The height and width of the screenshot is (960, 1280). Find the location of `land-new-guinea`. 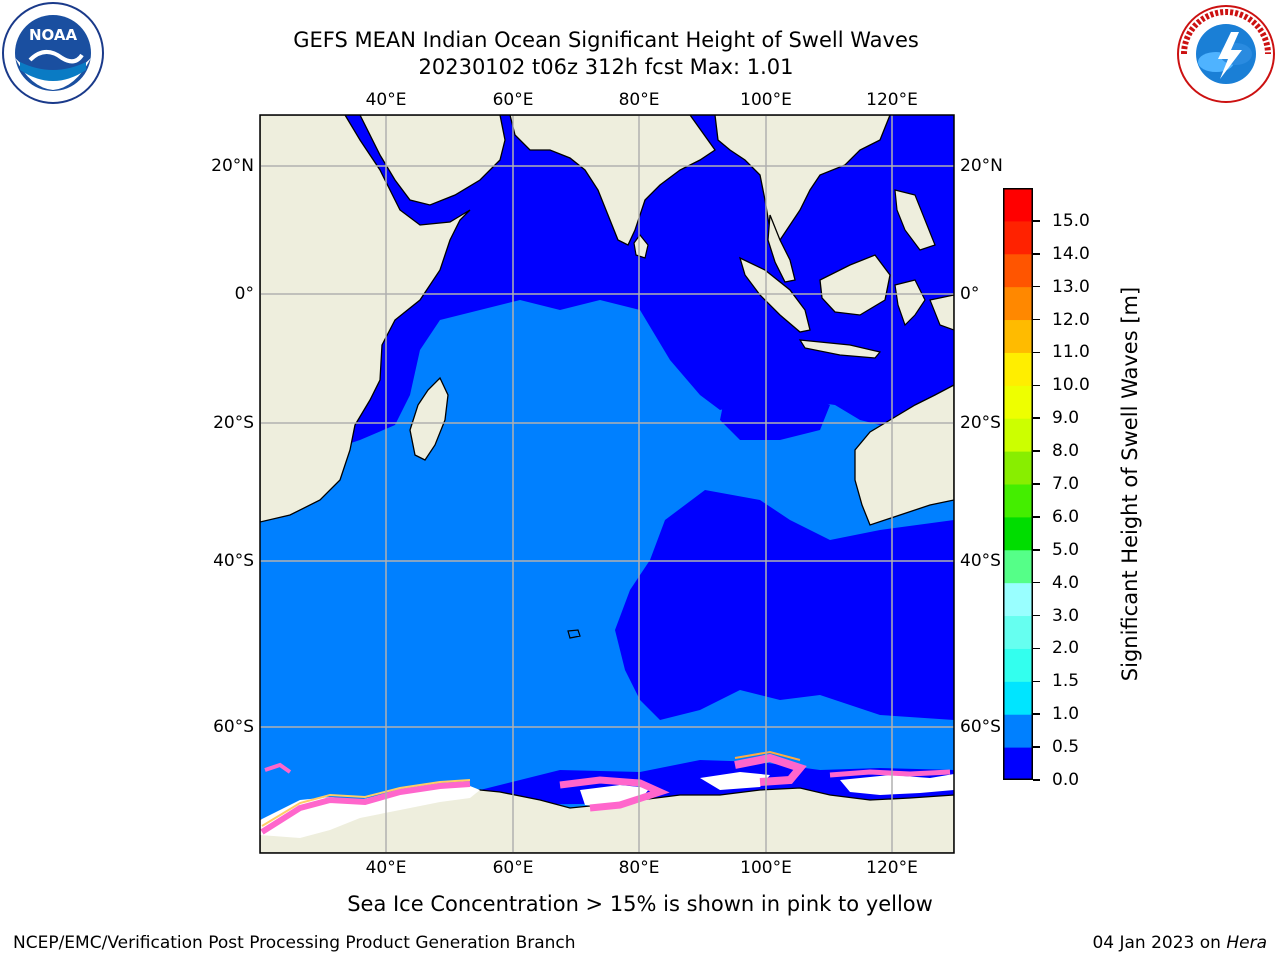

land-new-guinea is located at coordinates (941, 312).